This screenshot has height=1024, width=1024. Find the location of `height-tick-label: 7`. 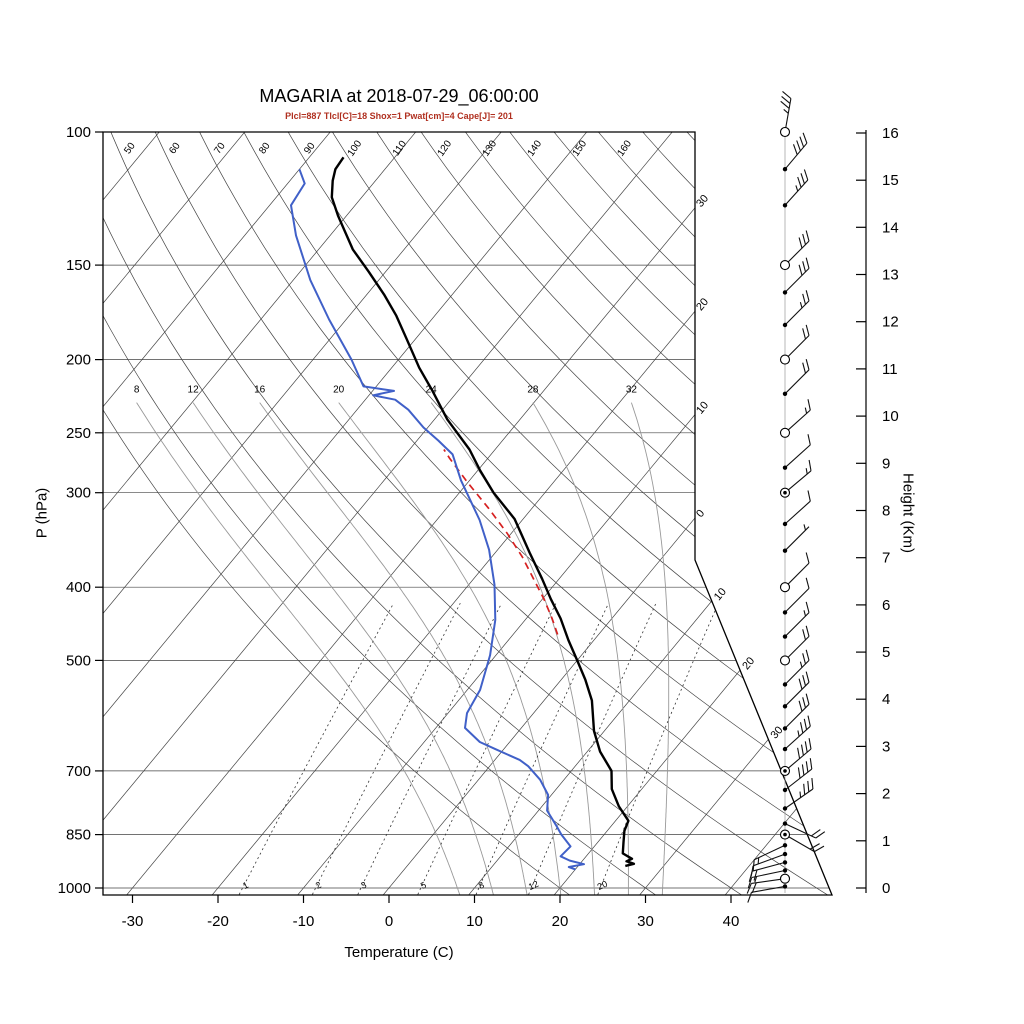

height-tick-label: 7 is located at coordinates (886, 558).